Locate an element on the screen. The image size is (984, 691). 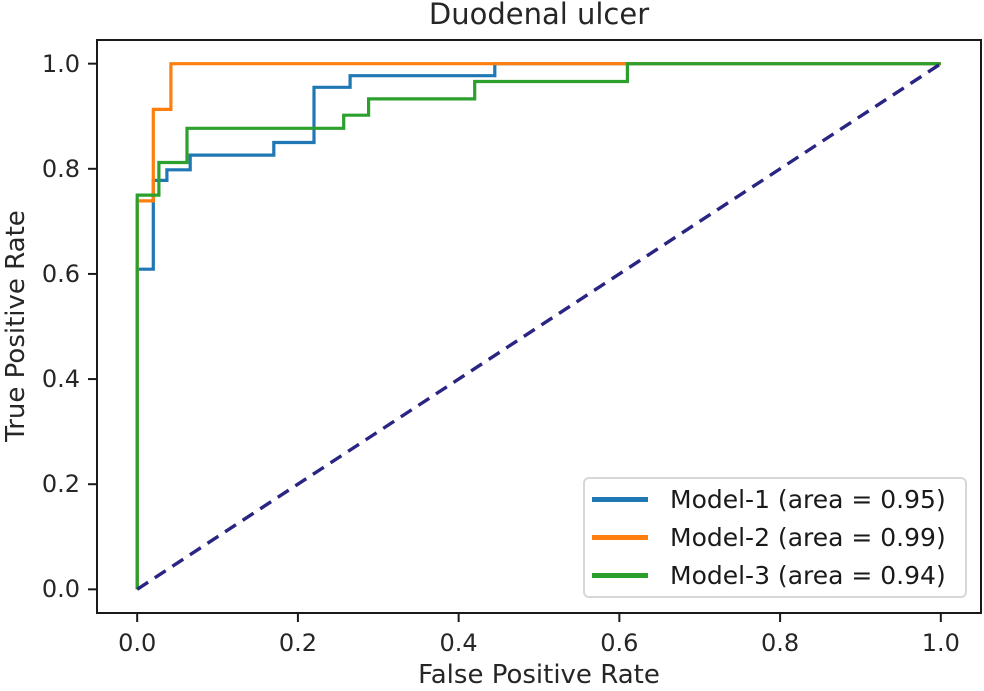
x-tick-label-0.6: 0.6 is located at coordinates (619, 643).